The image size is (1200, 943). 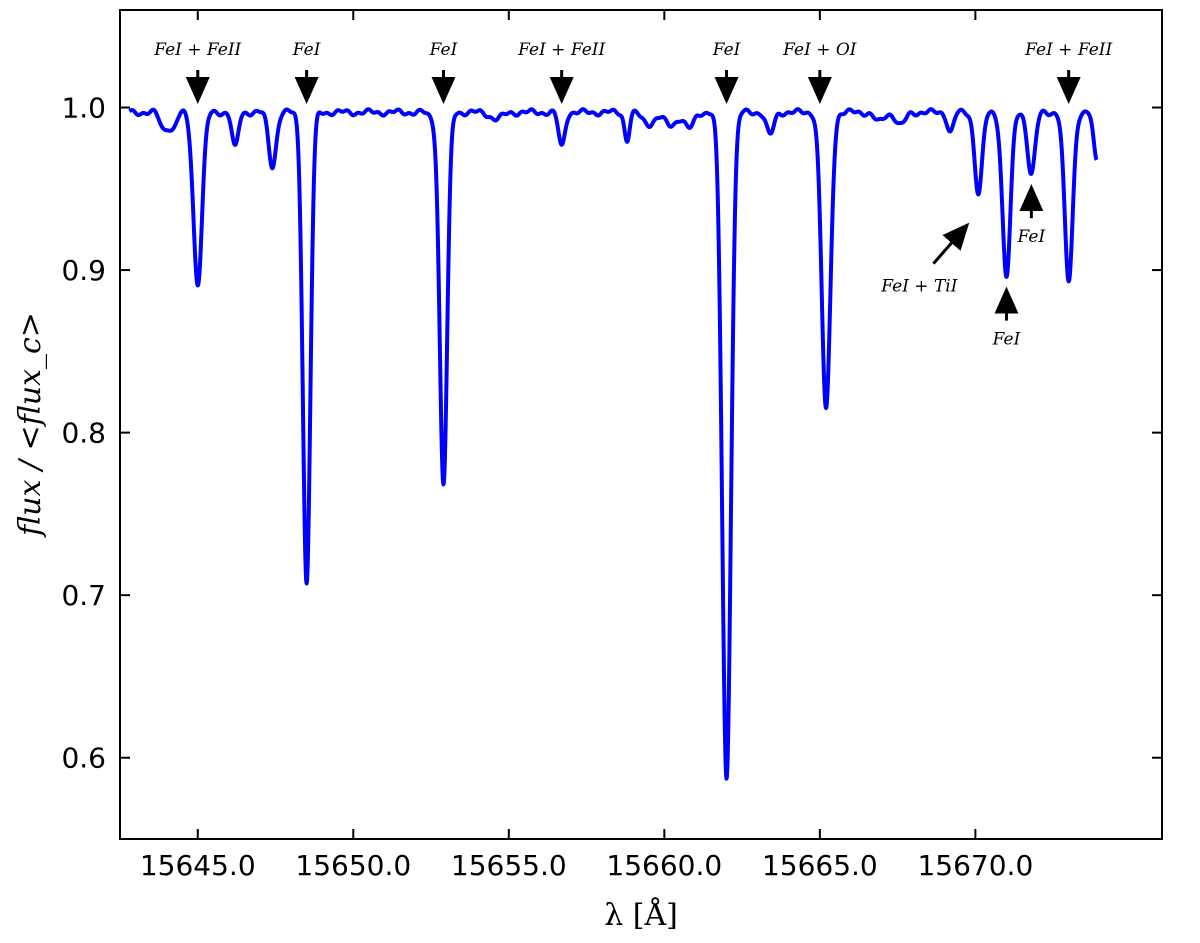 What do you see at coordinates (820, 865) in the screenshot?
I see `x-tick-label: 15665.0` at bounding box center [820, 865].